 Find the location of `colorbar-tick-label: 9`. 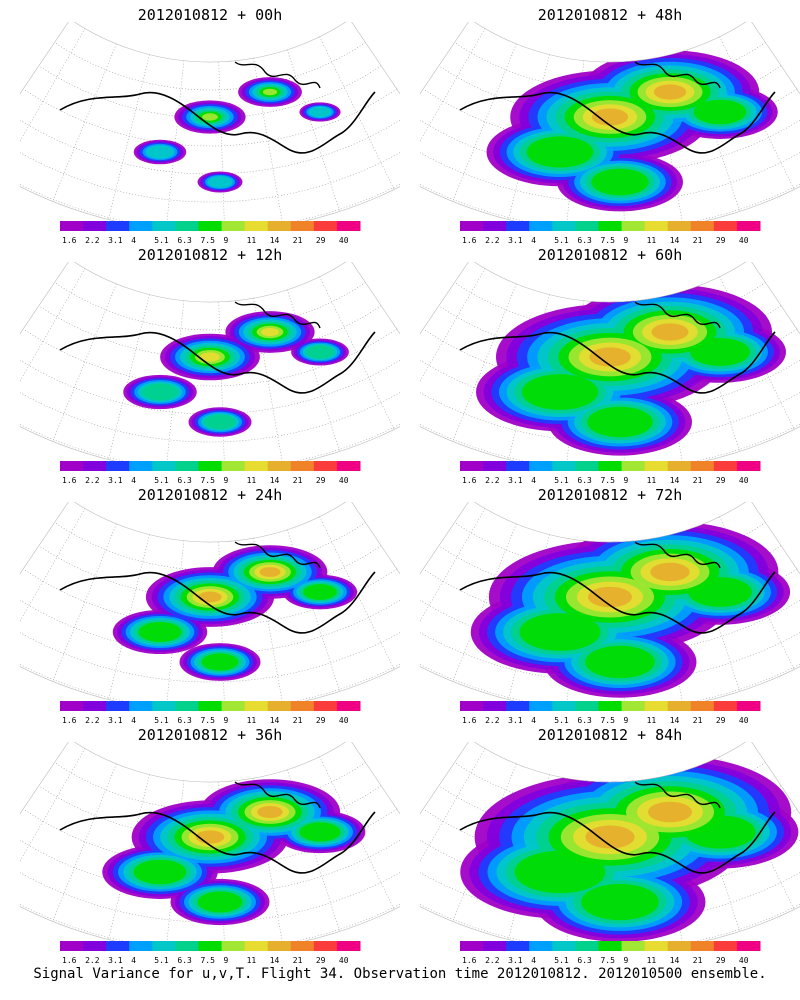

colorbar-tick-label: 9 is located at coordinates (226, 960).